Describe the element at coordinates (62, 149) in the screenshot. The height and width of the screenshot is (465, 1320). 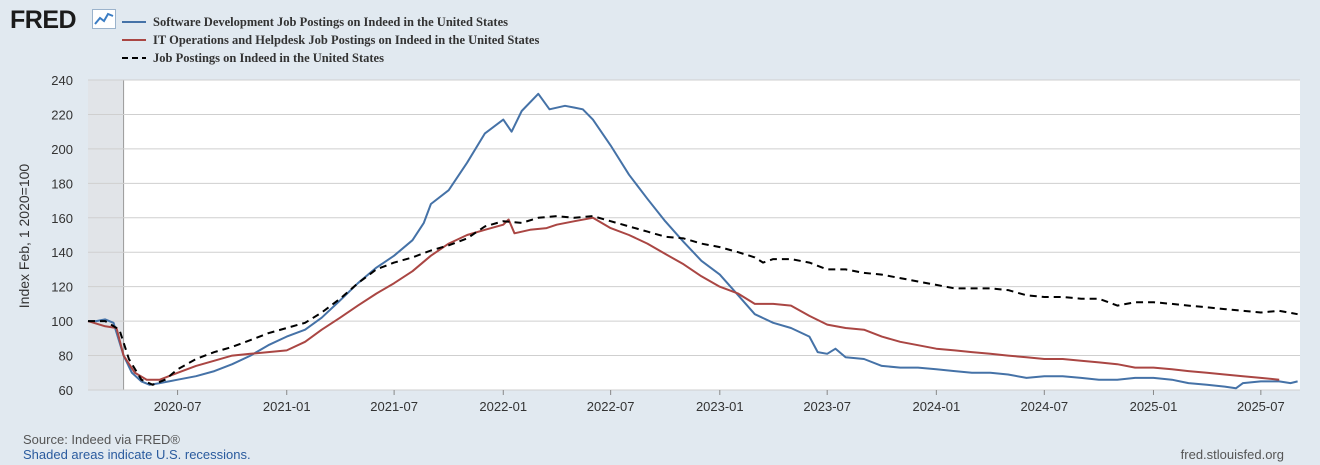
I see `y-tick-label-200: 200` at that location.